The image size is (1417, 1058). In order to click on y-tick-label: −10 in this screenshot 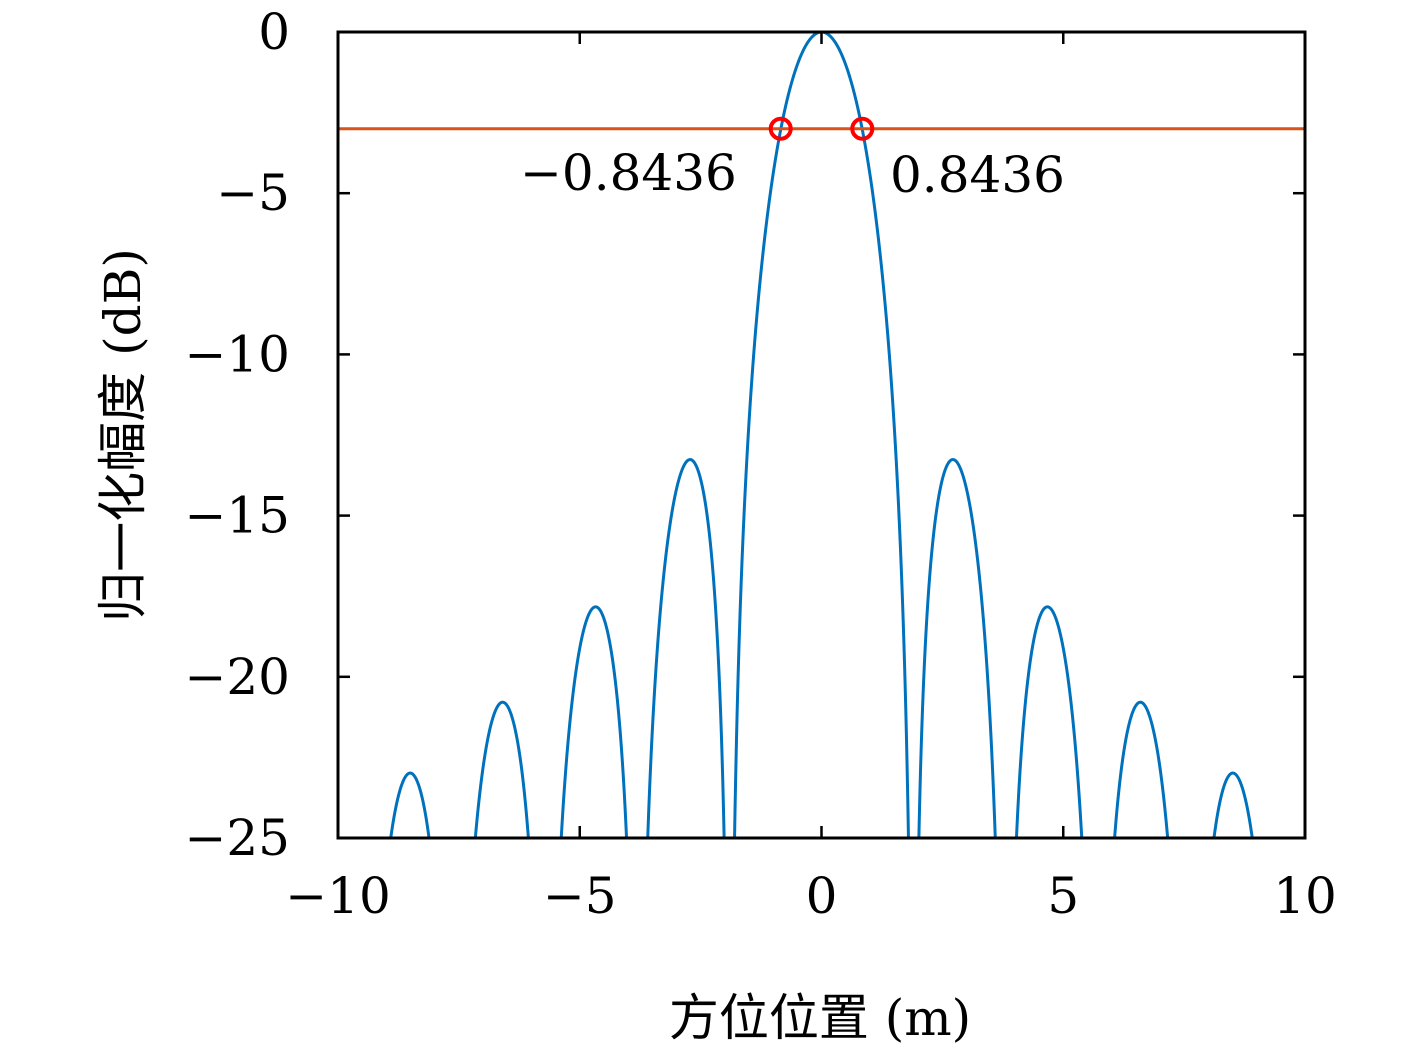, I will do `click(237, 354)`.